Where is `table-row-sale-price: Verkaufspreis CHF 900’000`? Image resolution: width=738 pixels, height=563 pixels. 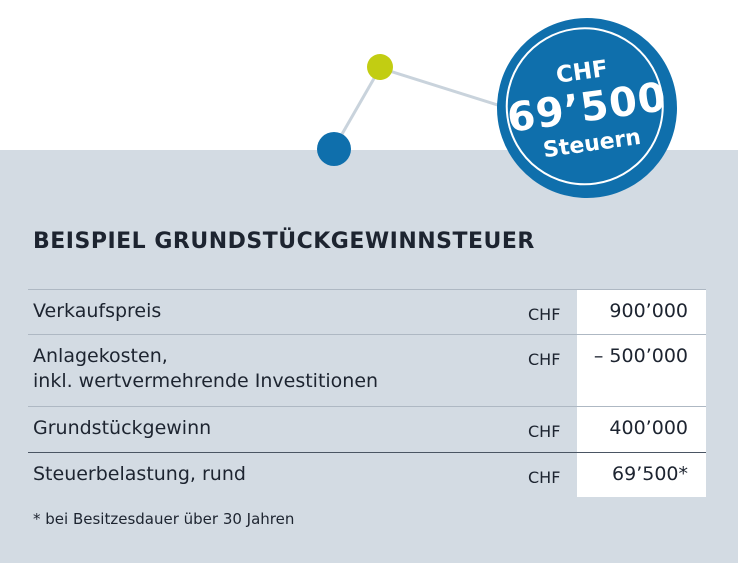 table-row-sale-price: Verkaufspreis CHF 900’000 is located at coordinates (367, 311).